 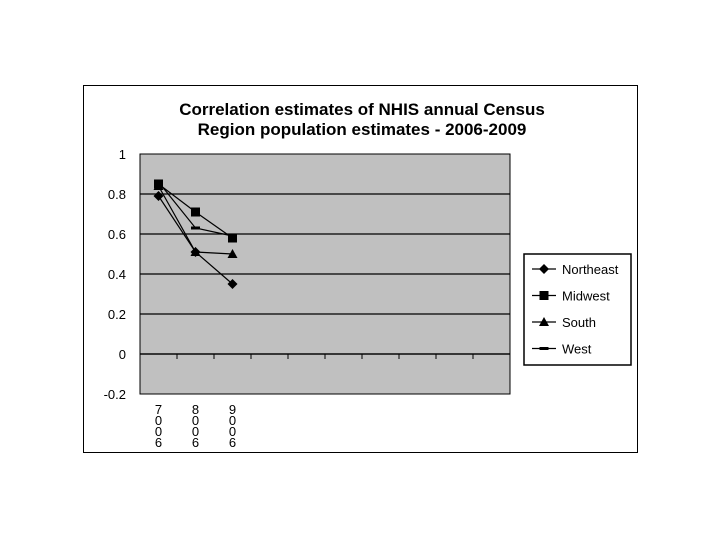 What do you see at coordinates (544, 348) in the screenshot?
I see `legend-marker-west` at bounding box center [544, 348].